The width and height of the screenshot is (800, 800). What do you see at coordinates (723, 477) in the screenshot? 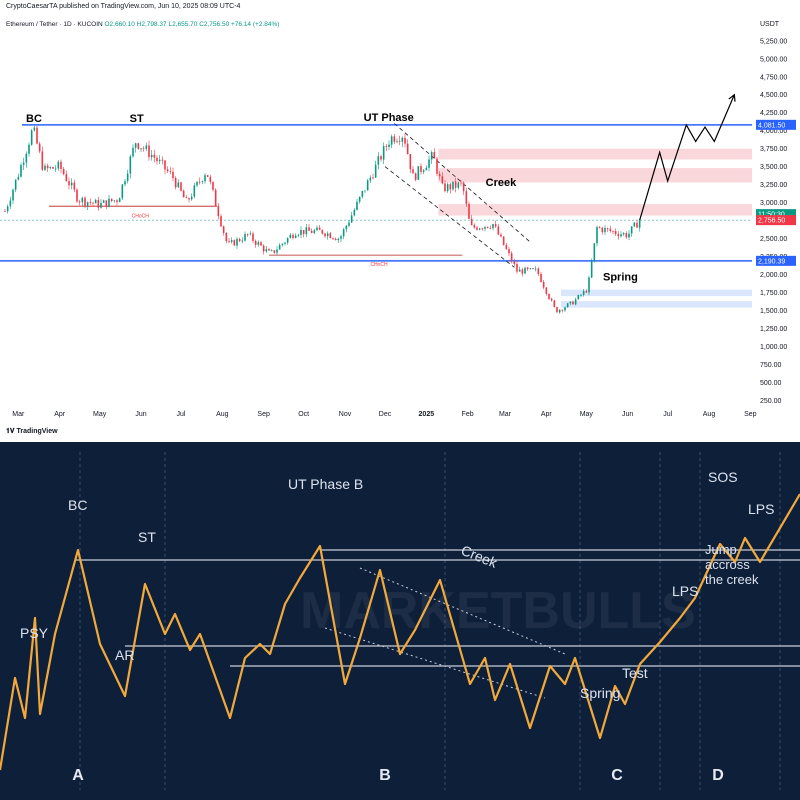
I see `sos-label: SOS` at bounding box center [723, 477].